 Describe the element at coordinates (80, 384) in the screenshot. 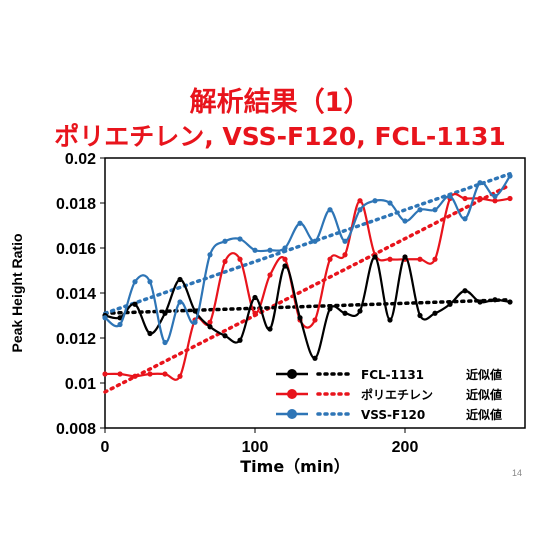

I see `y-tick-label: 0.01` at that location.